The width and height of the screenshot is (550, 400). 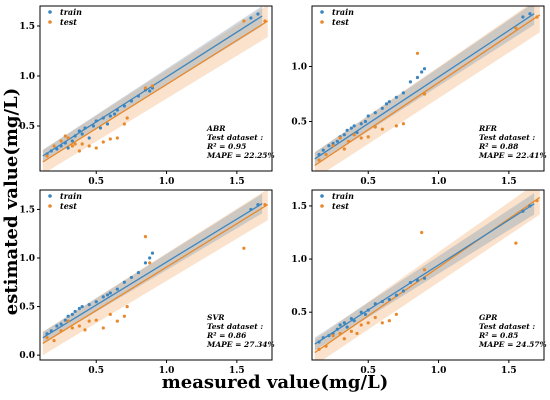 I want to click on figure-x-label: measured value(mg/L), so click(x=275, y=382).